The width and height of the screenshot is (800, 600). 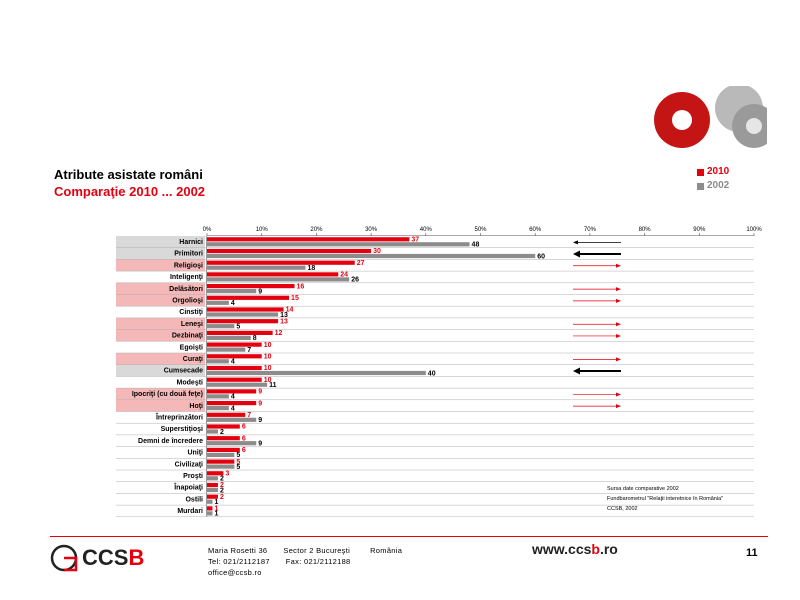 I want to click on x-tick-label: 50%, so click(x=480, y=230).